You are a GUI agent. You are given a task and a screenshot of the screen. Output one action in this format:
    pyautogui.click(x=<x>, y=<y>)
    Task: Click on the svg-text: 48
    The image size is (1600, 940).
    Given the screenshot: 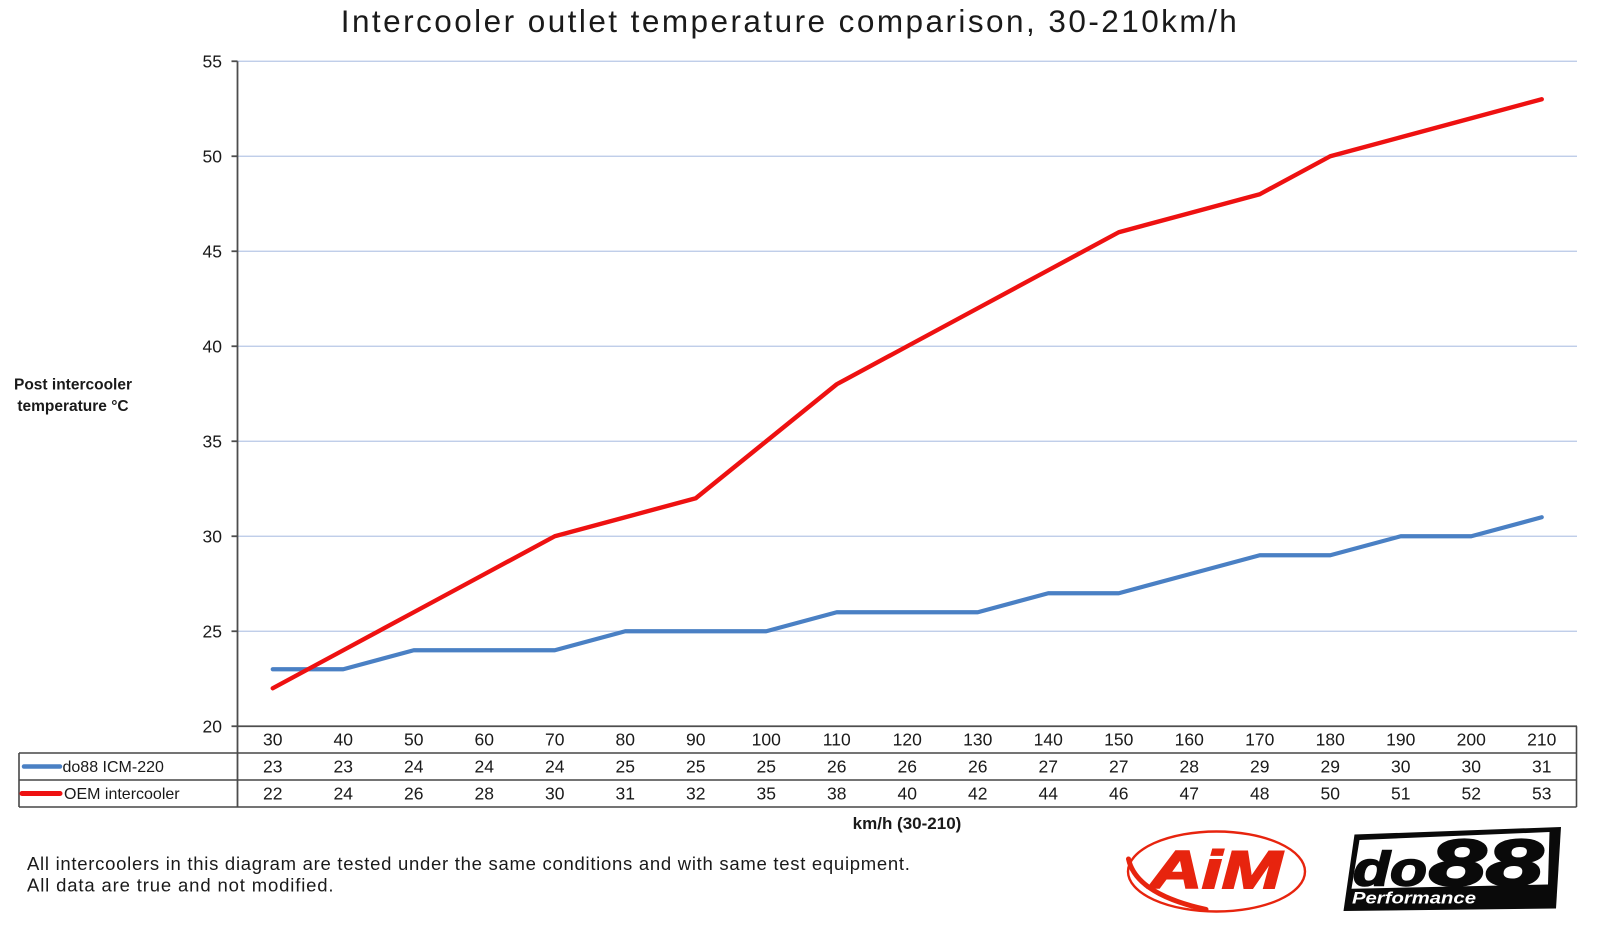 What is the action you would take?
    pyautogui.click(x=1259, y=794)
    